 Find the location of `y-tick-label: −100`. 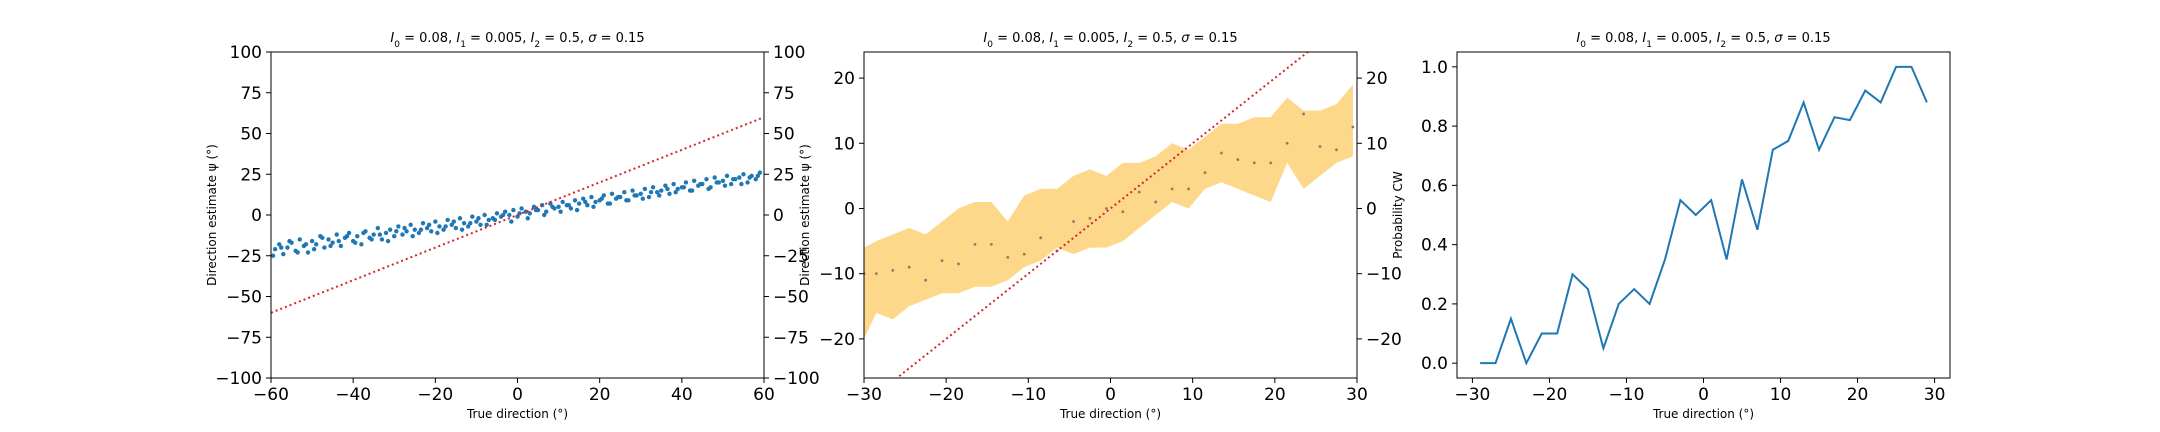

y-tick-label: −100 is located at coordinates (238, 379).